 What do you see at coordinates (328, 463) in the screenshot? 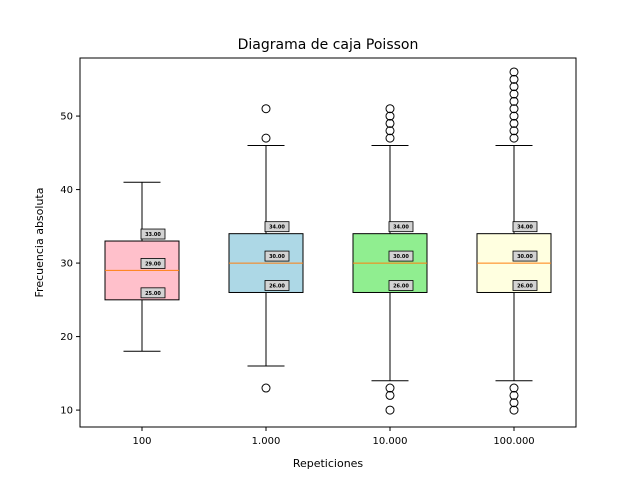
I see `x-axis-label: Repeticiones` at bounding box center [328, 463].